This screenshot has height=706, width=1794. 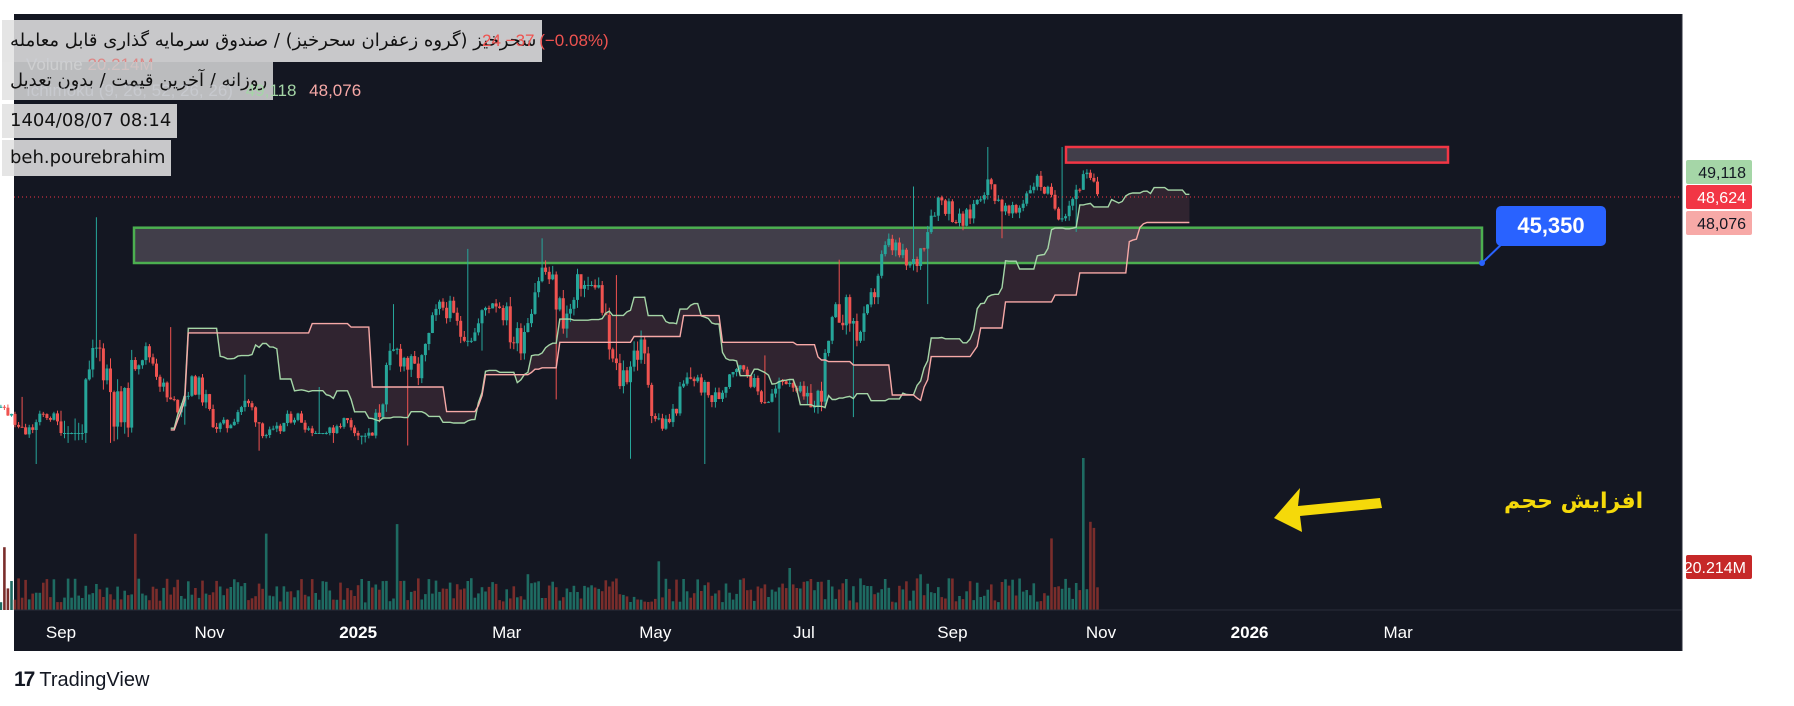 What do you see at coordinates (88, 157) in the screenshot?
I see `author: beh.pourebrahim` at bounding box center [88, 157].